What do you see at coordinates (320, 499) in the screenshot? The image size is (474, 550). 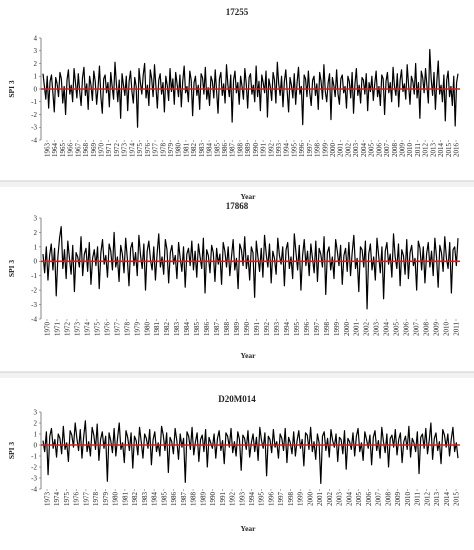 I see `x-tick-label: 2001` at bounding box center [320, 499].